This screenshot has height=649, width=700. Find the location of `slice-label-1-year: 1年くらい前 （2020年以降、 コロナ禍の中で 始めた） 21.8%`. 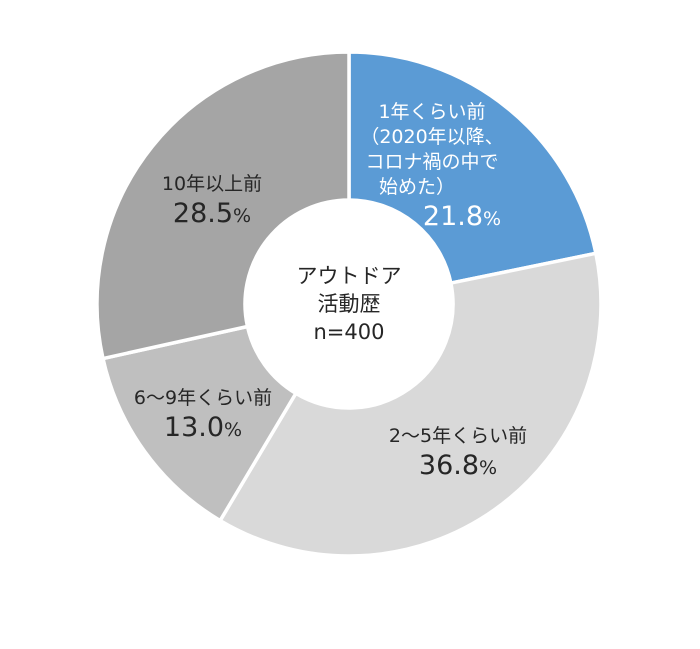

slice-label-1-year: 1年くらい前 （2020年以降、 コロナ禍の中で 始めた） 21.8% is located at coordinates (431, 168).